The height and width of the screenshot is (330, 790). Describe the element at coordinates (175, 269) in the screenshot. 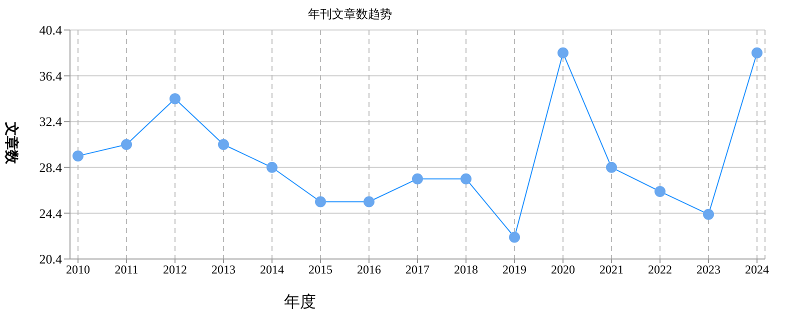

I see `x-tick-label: 2012` at that location.